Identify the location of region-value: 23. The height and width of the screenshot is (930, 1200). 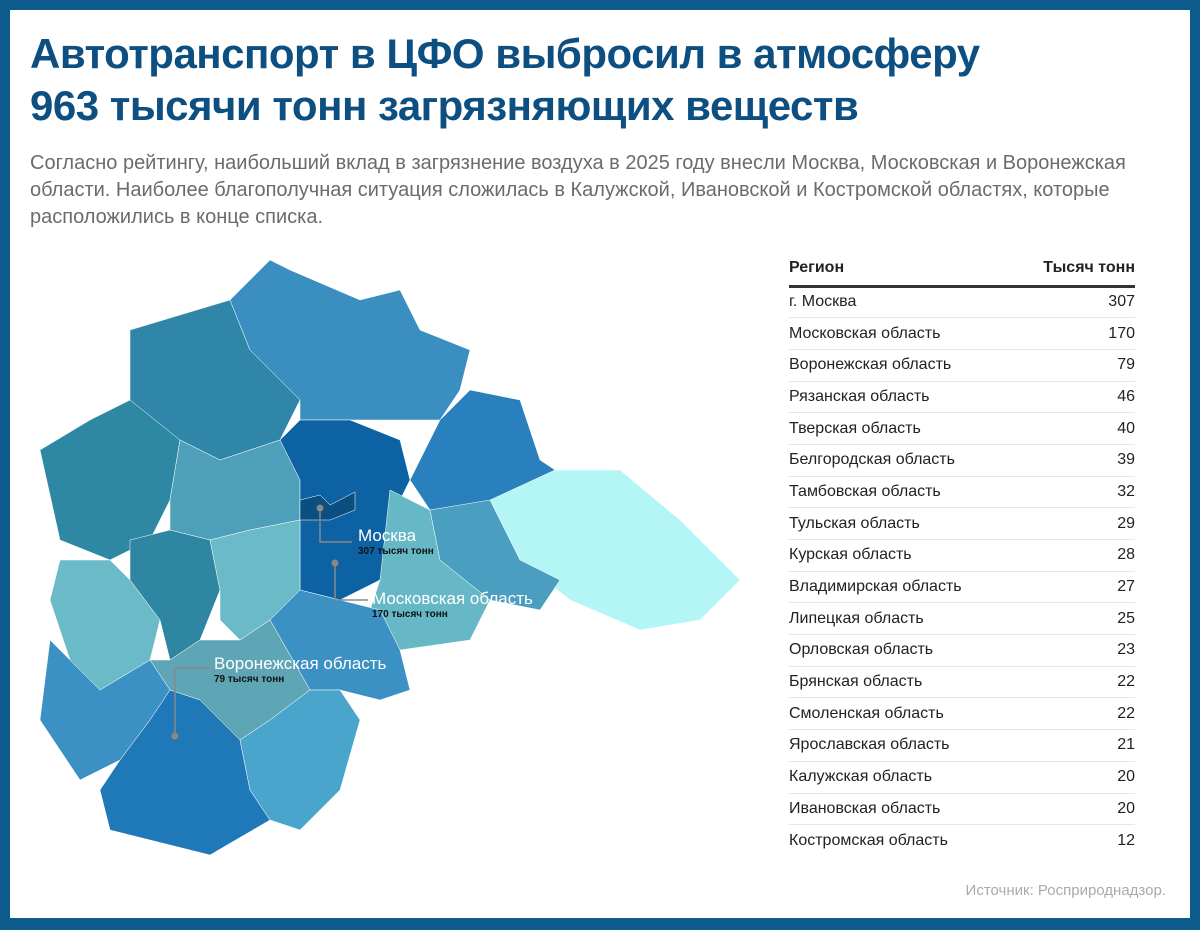
(1074, 650).